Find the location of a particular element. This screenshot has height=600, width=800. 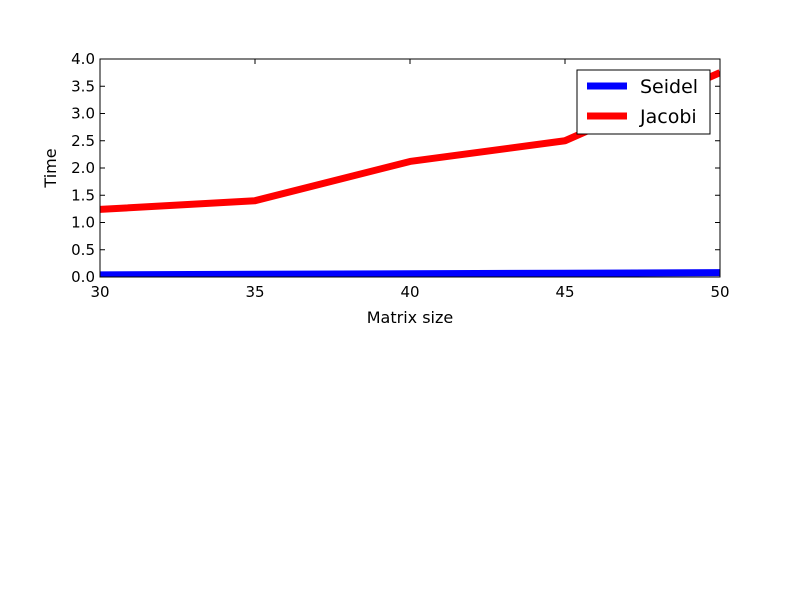

series-line-seidel is located at coordinates (410, 273).